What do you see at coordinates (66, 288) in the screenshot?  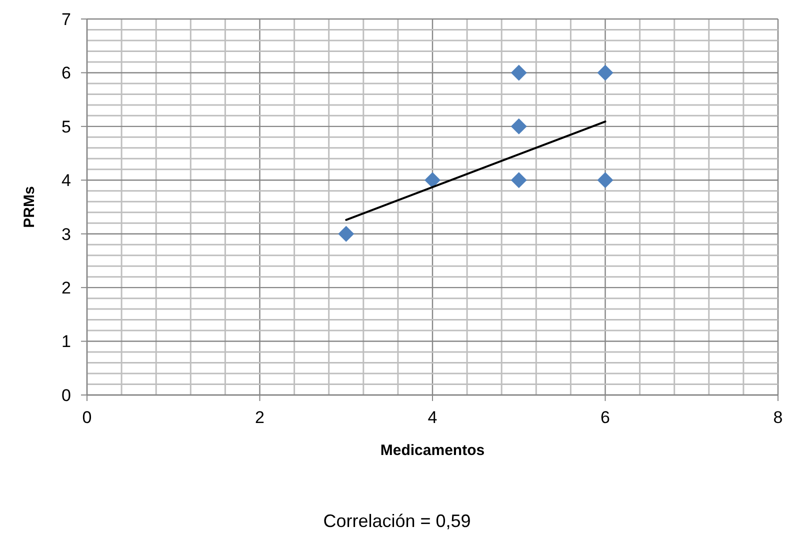 I see `y-tick-label: 2` at bounding box center [66, 288].